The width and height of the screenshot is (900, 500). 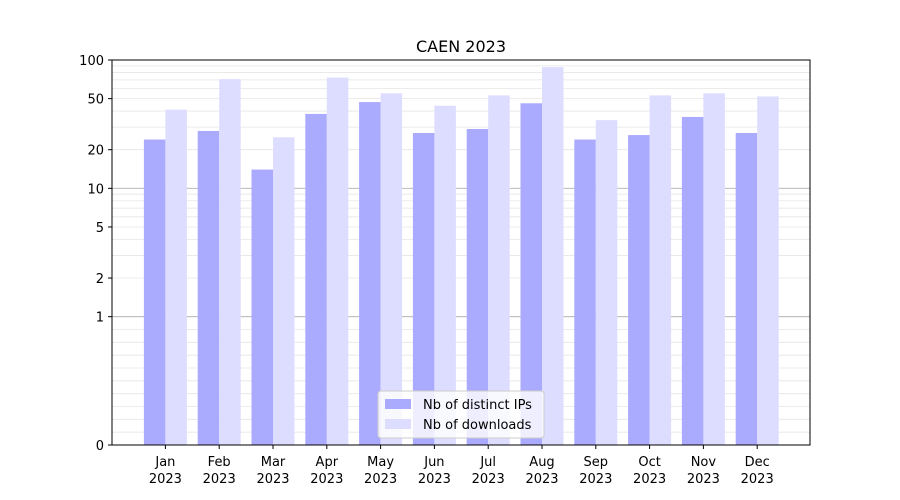 I want to click on x-tick-label-month: Feb, so click(x=219, y=462).